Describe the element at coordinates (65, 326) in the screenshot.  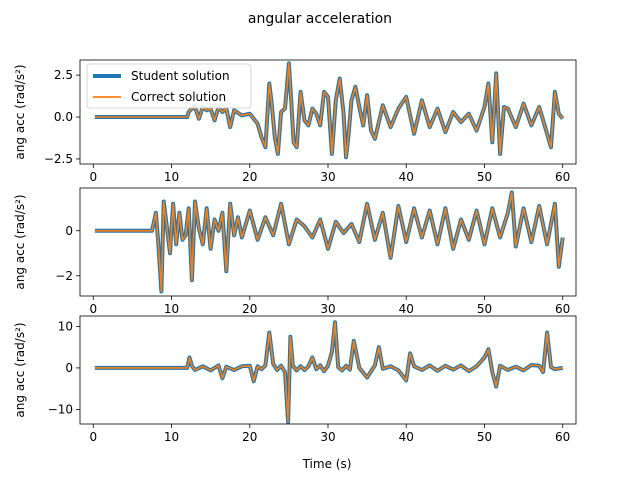
I see `y-tick-label: 10` at that location.